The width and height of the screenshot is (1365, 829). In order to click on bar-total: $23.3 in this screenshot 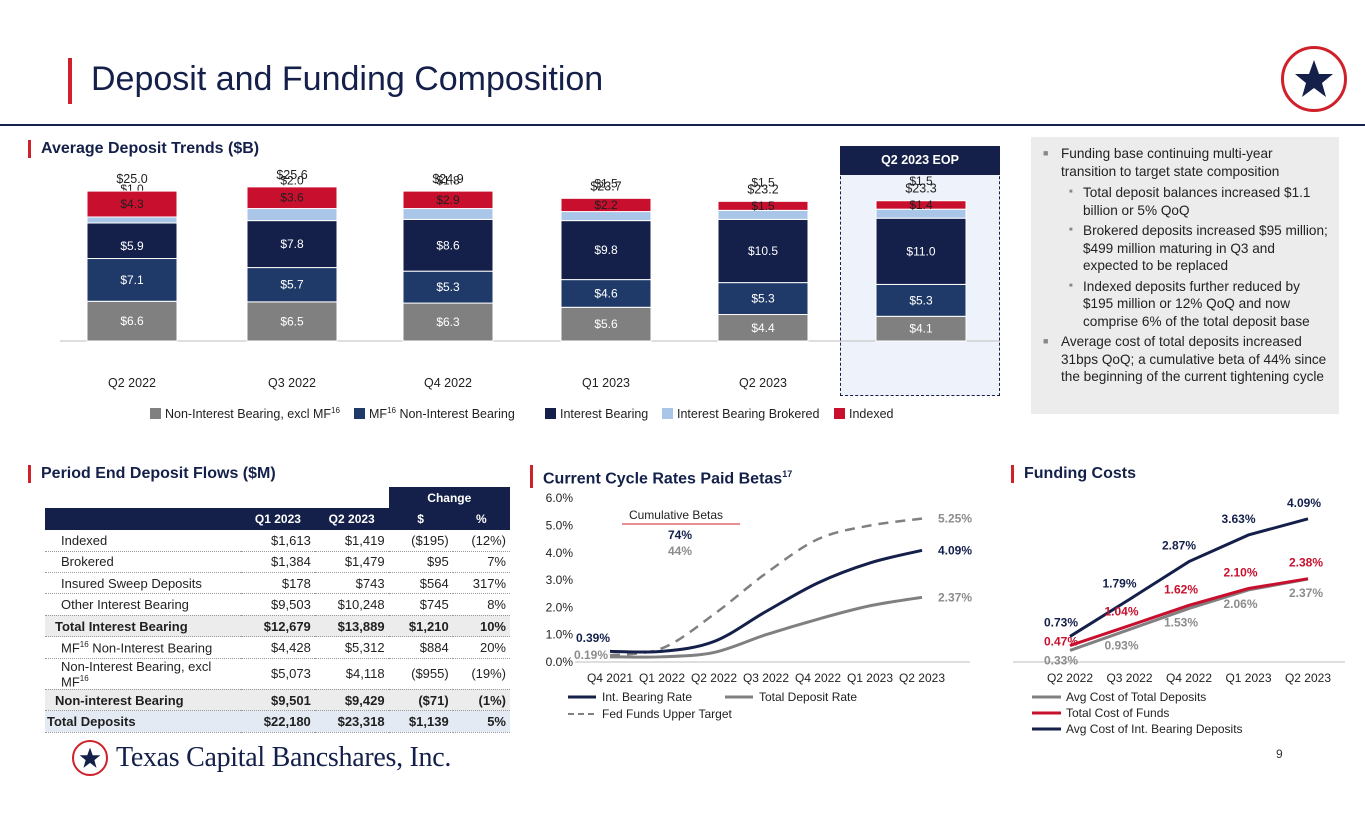, I will do `click(920, 189)`.